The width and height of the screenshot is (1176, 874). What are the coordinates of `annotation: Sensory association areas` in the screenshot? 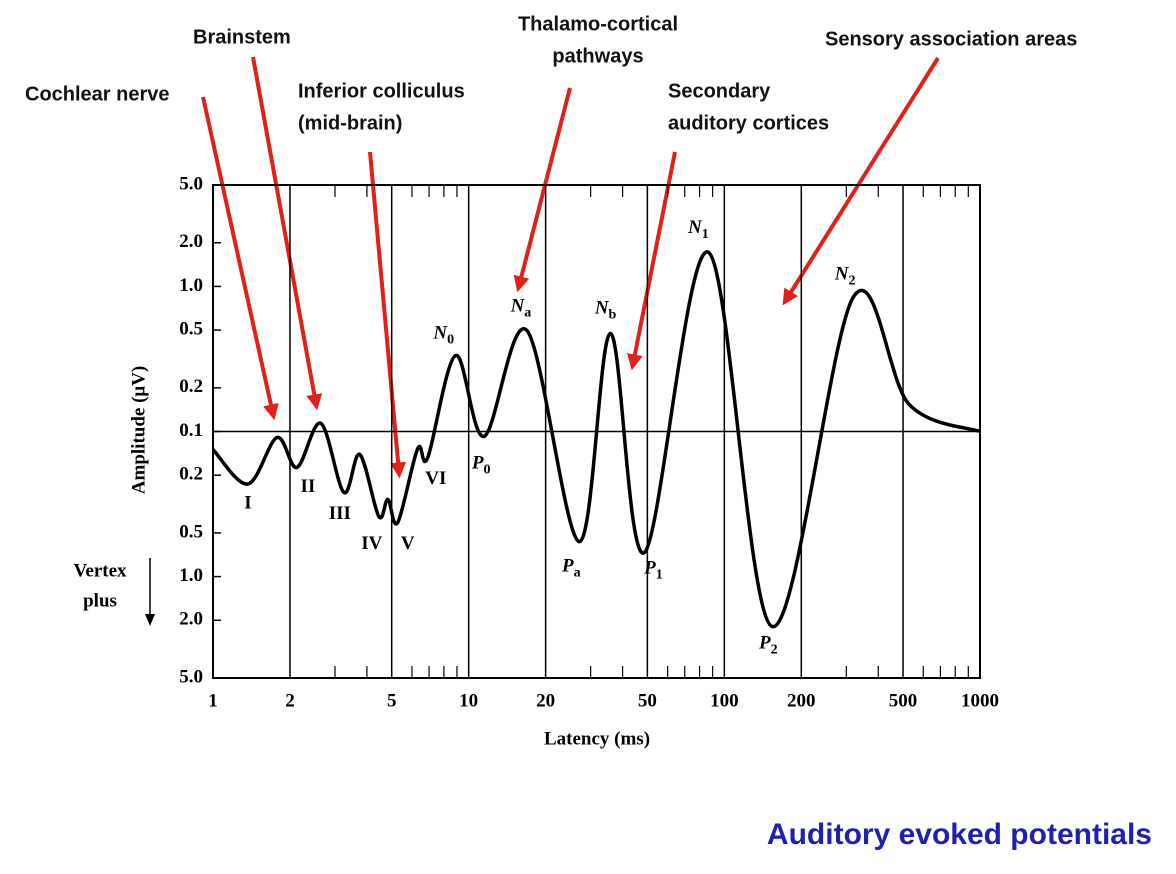 It's located at (951, 39).